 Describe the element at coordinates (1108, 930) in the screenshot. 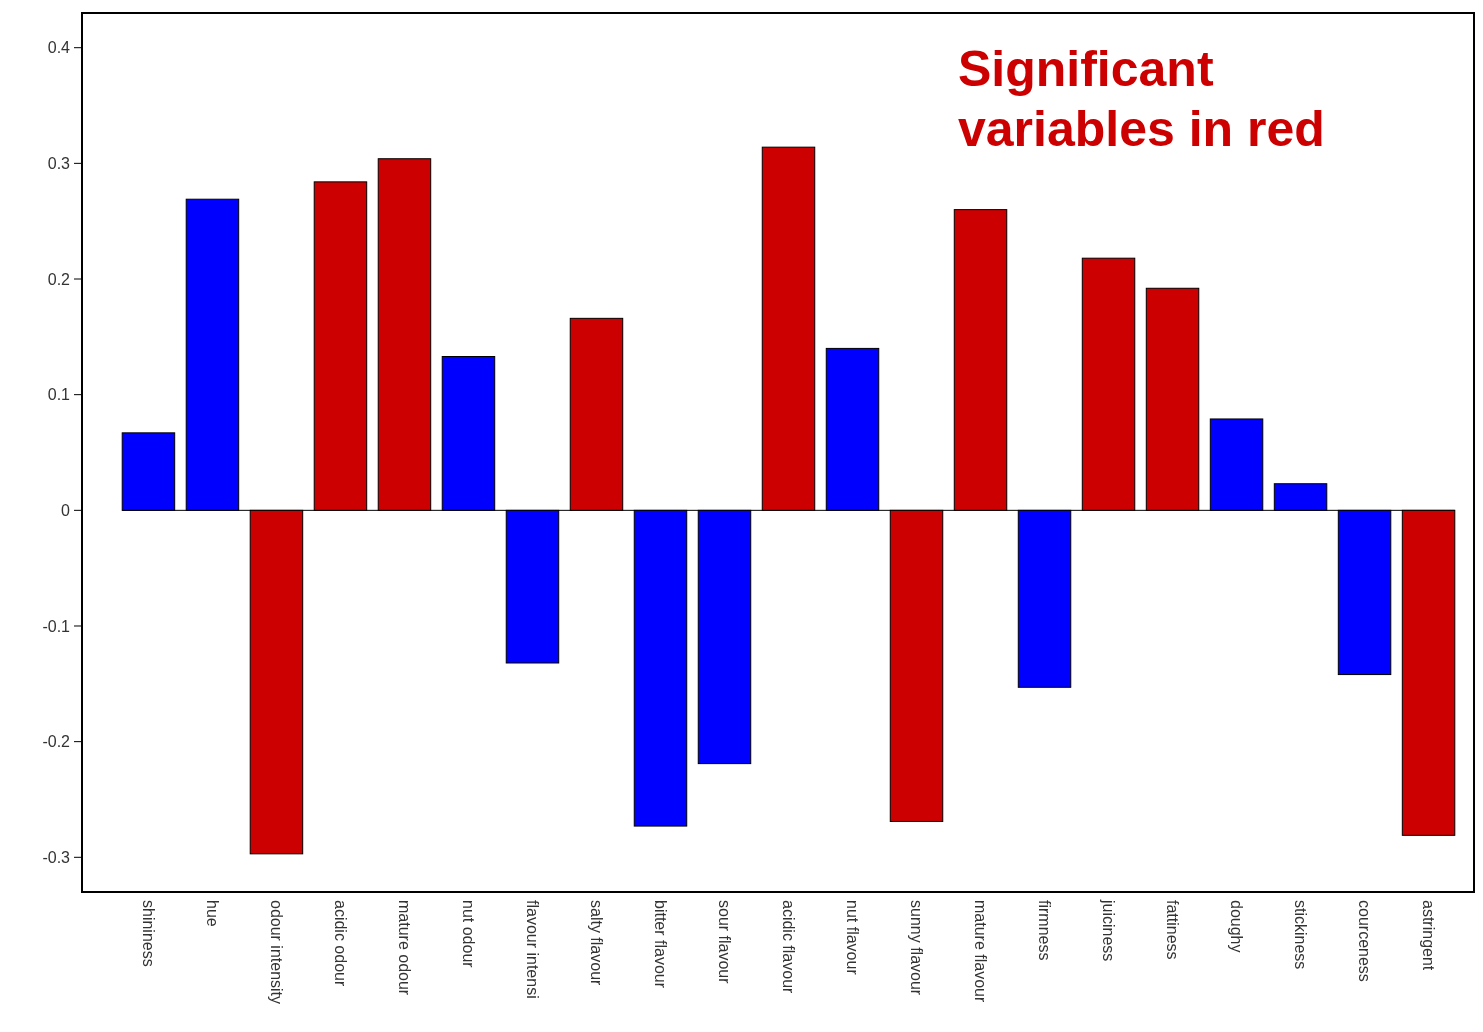

I see `x-tick-label: juiciness` at that location.